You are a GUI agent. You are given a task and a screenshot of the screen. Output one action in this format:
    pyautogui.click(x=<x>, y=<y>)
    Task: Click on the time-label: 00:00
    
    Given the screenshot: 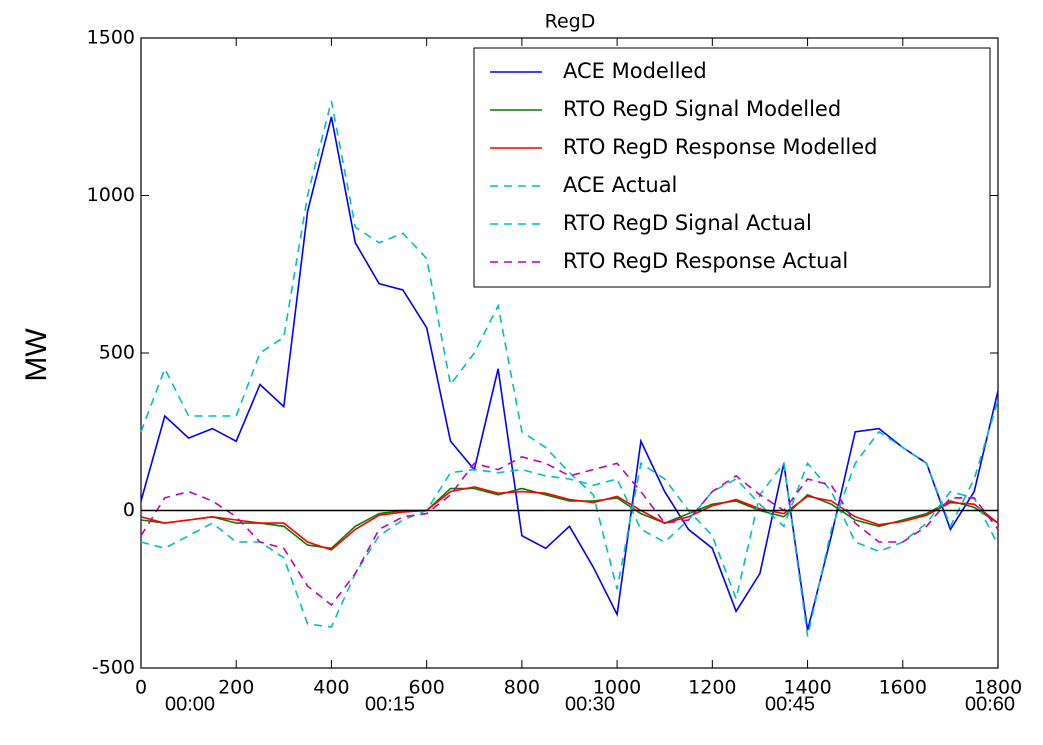 What is the action you would take?
    pyautogui.click(x=190, y=704)
    